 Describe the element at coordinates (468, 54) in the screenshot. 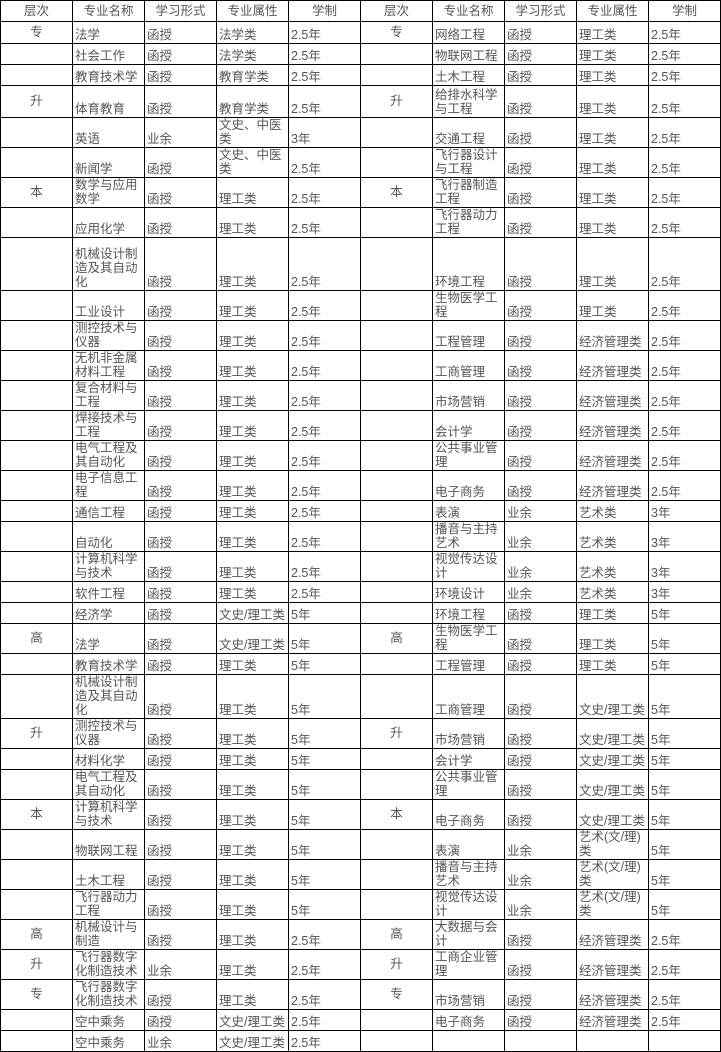

I see `major-cell-right: 物联网工程` at that location.